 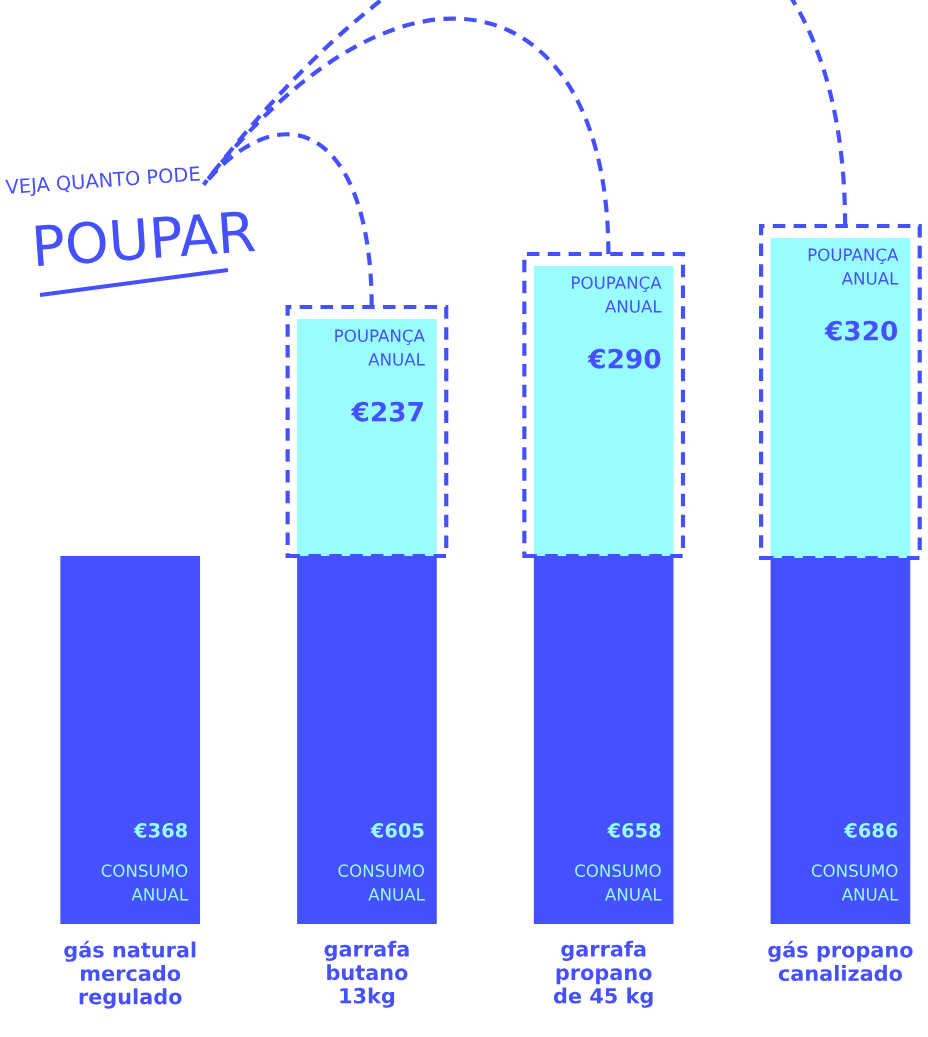 I want to click on x-tick-label: garrafa propano de 45 kg, so click(x=603, y=974).